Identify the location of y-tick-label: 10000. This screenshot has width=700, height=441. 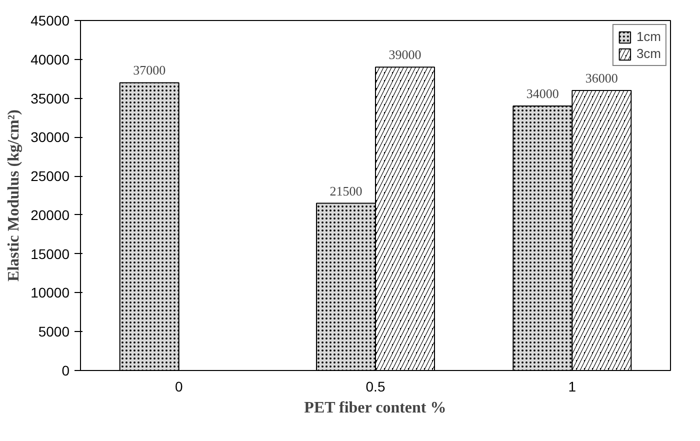
(50, 292).